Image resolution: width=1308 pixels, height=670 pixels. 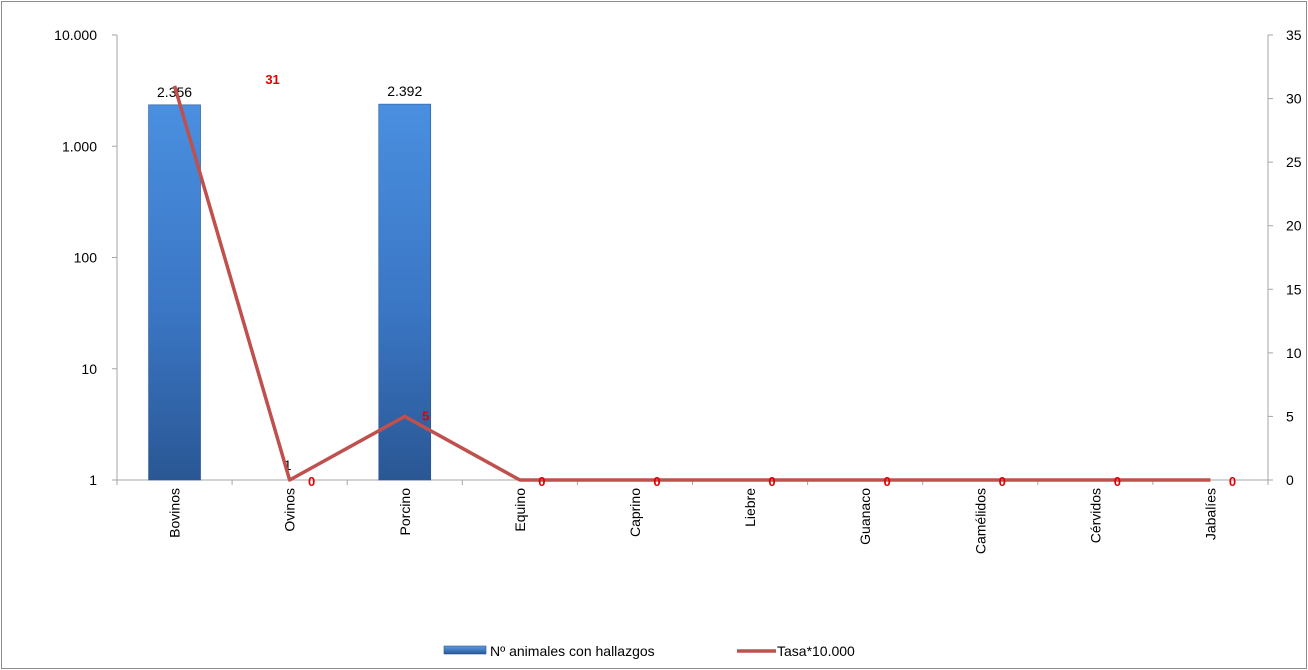 What do you see at coordinates (635, 512) in the screenshot?
I see `category-label: Caprino` at bounding box center [635, 512].